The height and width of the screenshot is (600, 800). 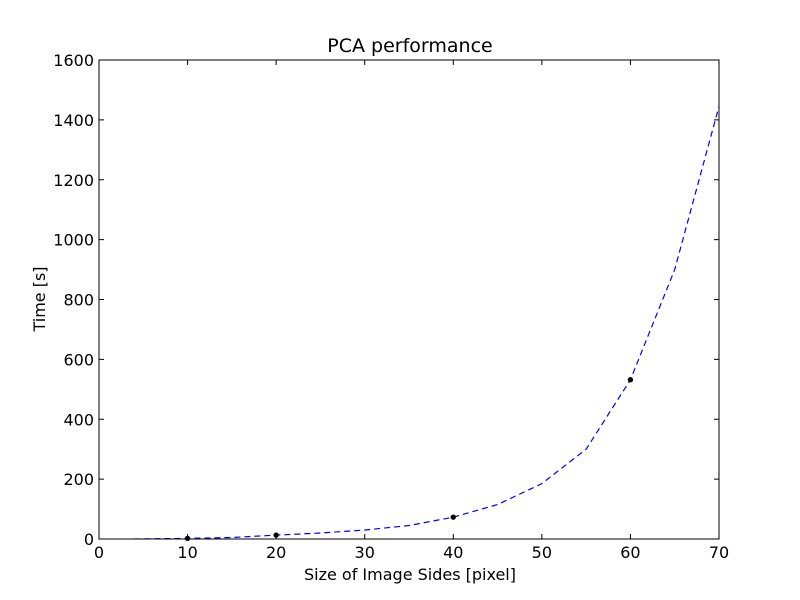 What do you see at coordinates (630, 552) in the screenshot?
I see `x-tick-label: 60` at bounding box center [630, 552].